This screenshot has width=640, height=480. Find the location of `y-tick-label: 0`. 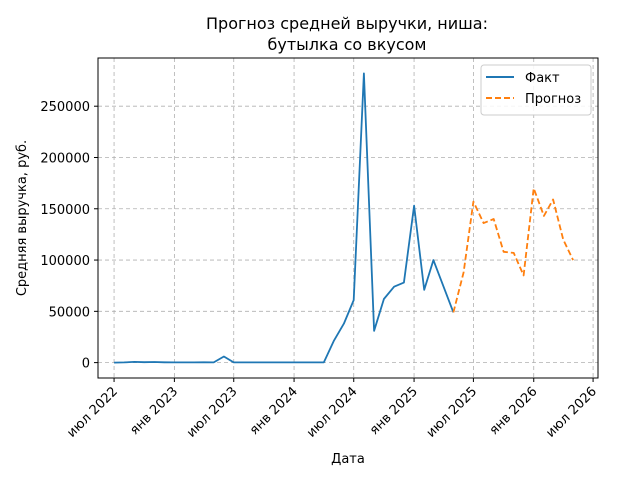

y-tick-label: 0 is located at coordinates (86, 364).